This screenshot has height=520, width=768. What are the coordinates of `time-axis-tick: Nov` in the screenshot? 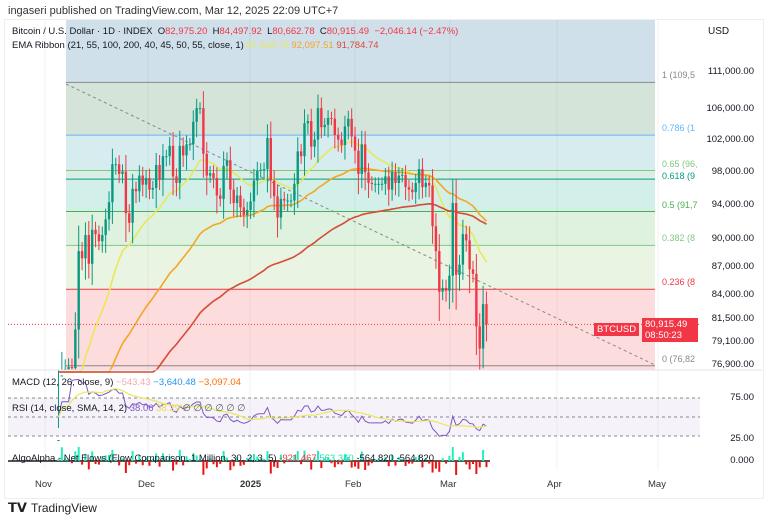 It's located at (43, 484).